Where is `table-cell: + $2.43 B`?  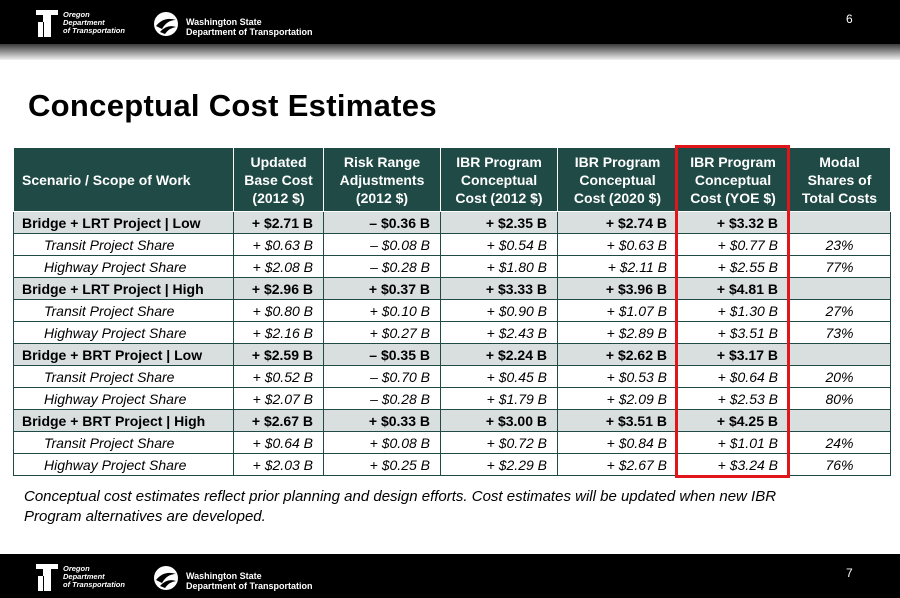 table-cell: + $2.43 B is located at coordinates (499, 332).